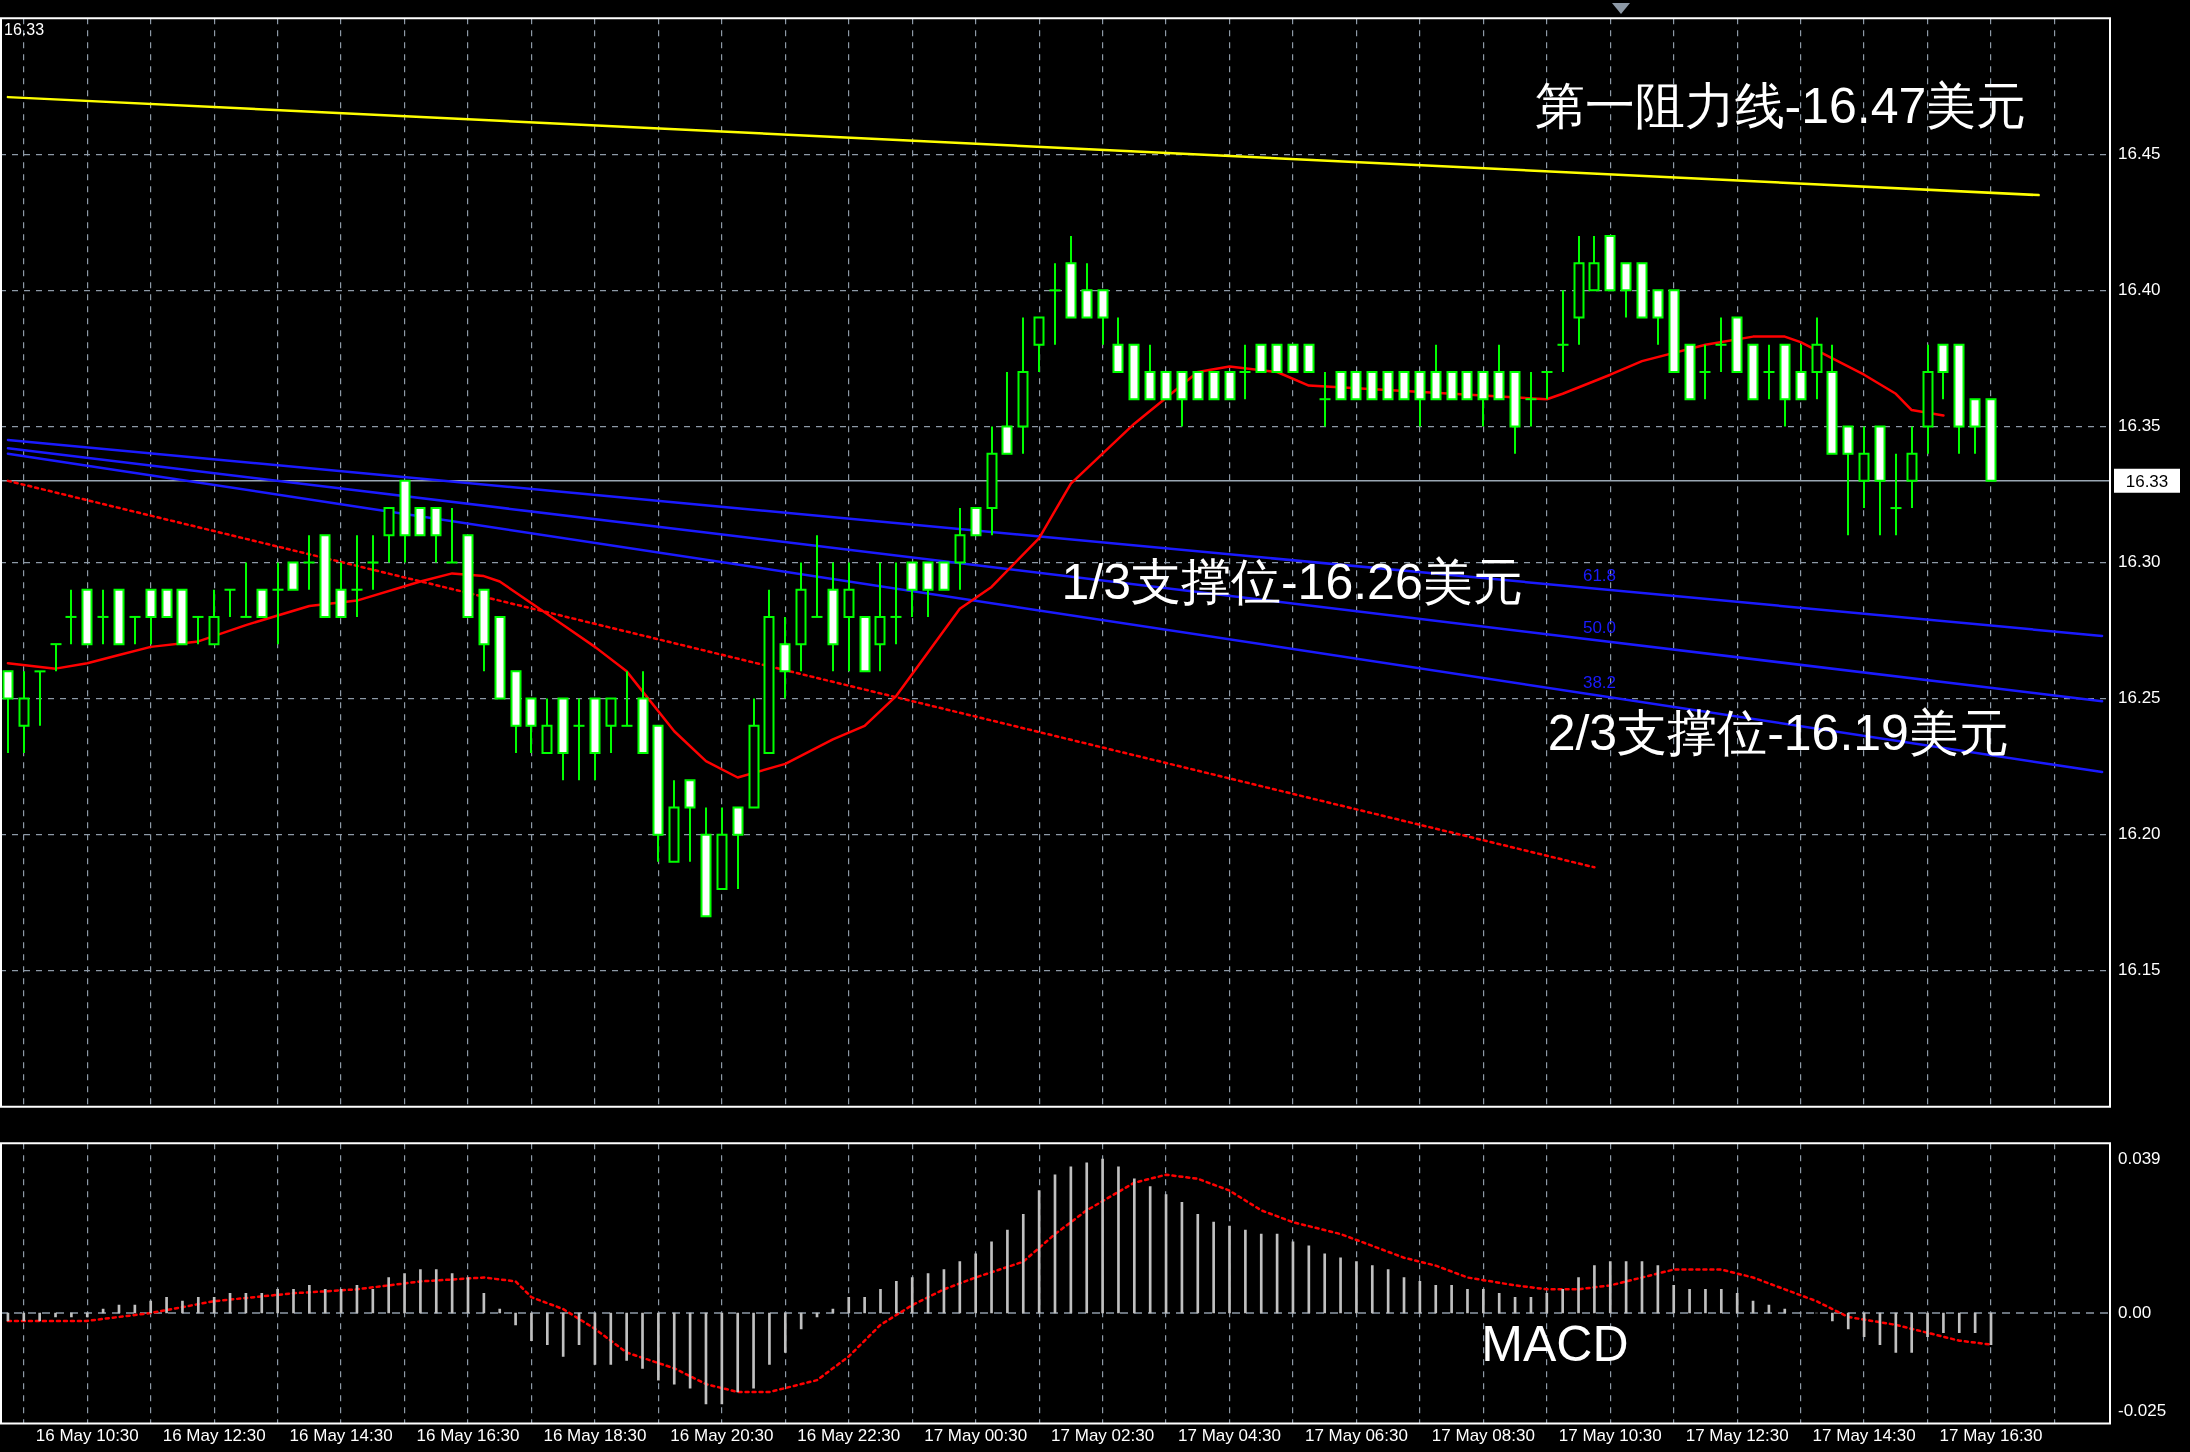  I want to click on y-tick-label: 16.25, so click(2139, 698).